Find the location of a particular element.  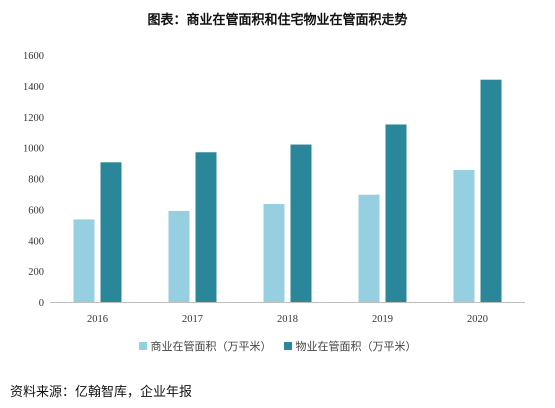

bar-commercial-2018 is located at coordinates (274, 252).